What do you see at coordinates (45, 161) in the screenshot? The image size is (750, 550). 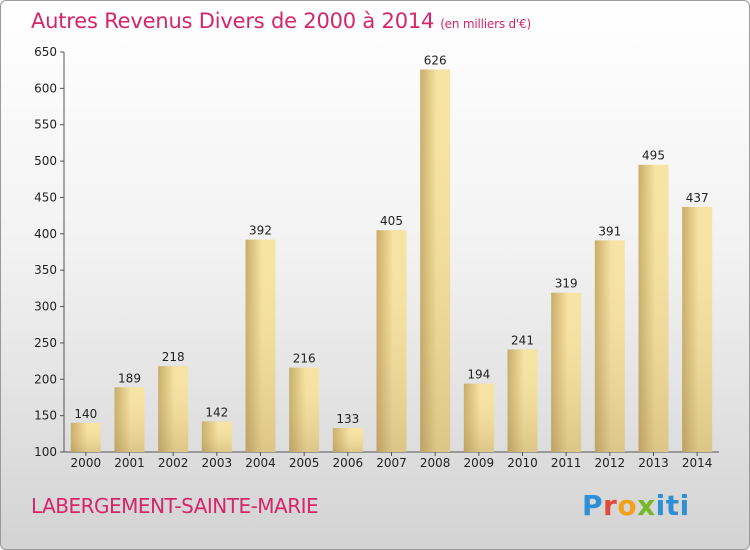 I see `y-tick-label: 500` at bounding box center [45, 161].